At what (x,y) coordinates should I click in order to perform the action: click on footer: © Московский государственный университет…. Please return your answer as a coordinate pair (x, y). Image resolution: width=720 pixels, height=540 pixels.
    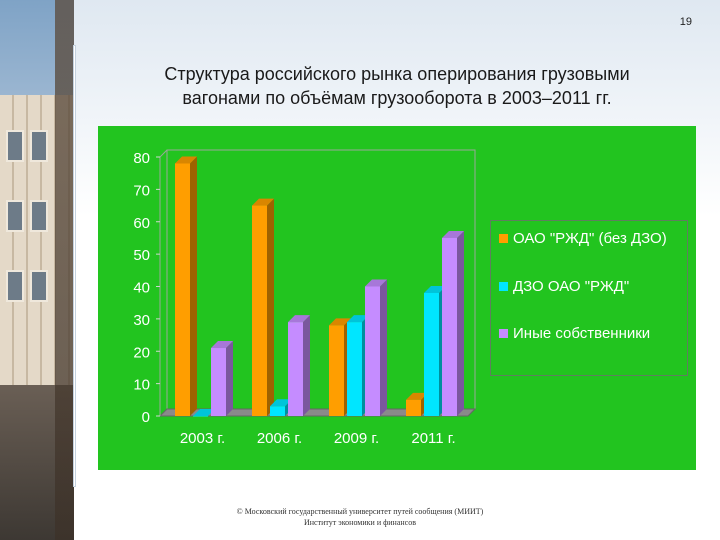
    Looking at the image, I should click on (360, 517).